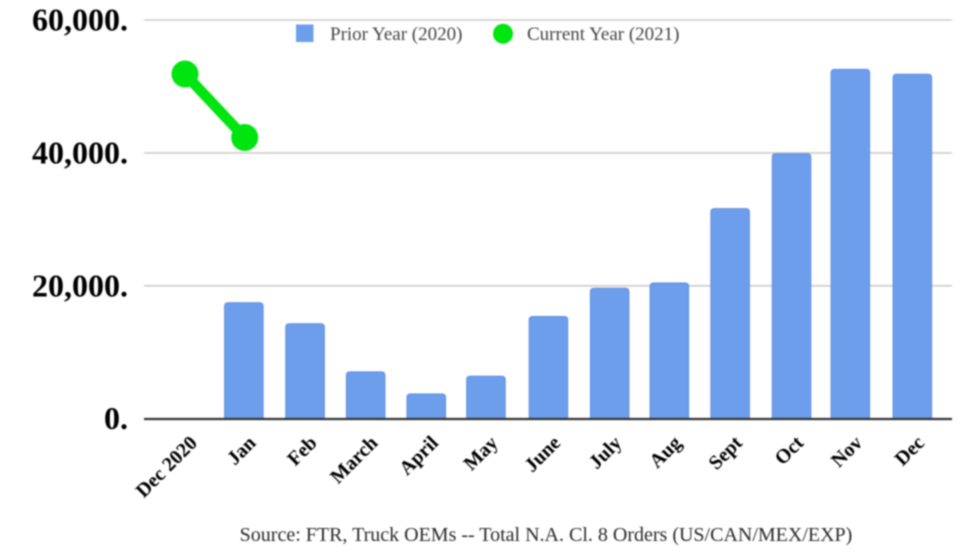 This screenshot has width=980, height=552. Describe the element at coordinates (603, 34) in the screenshot. I see `svg-text: Current Year (2021)` at that location.